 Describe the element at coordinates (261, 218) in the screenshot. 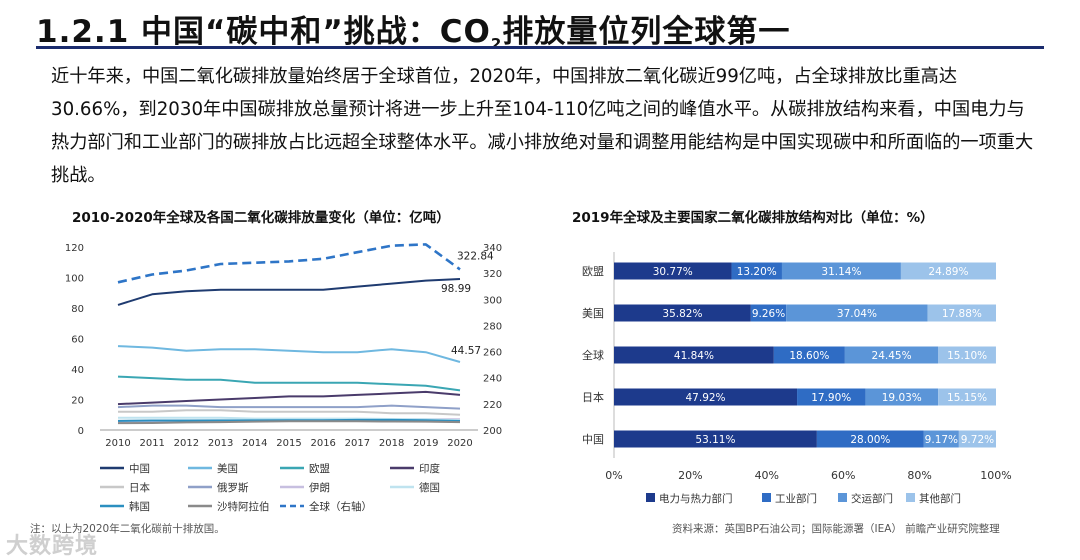

I see `line-chart-title: 2010-2020年全球及各国二氧化碳排放量变化（单位：亿吨）` at that location.